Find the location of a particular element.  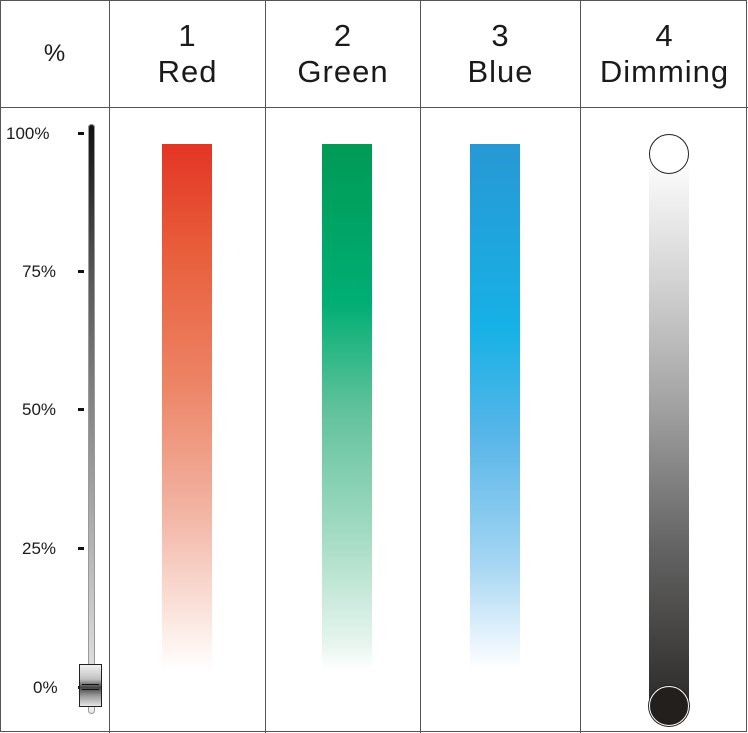

red-gradient-bar is located at coordinates (187, 407).